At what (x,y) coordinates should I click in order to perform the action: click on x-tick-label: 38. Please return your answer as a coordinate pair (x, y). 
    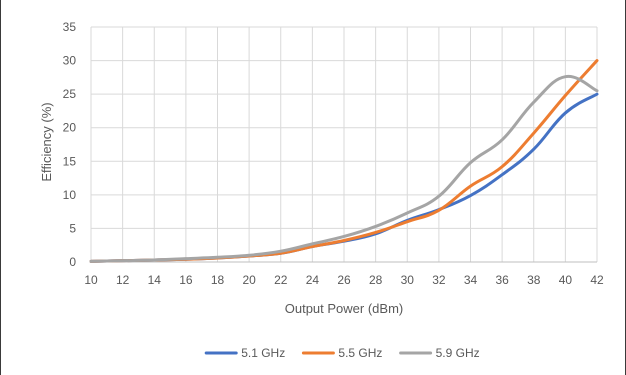
    Looking at the image, I should click on (534, 280).